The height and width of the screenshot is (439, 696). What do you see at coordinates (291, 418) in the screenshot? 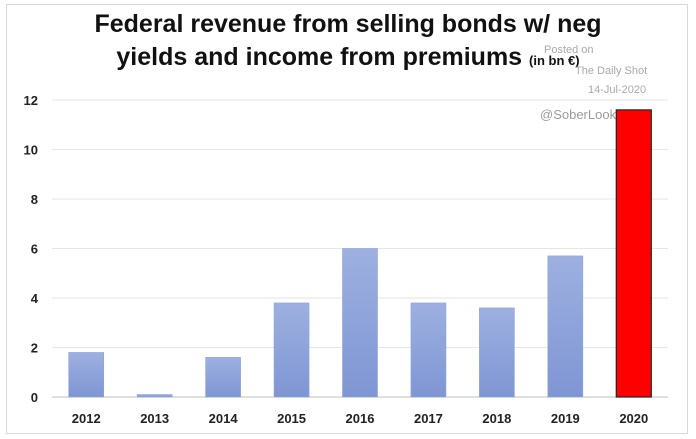
I see `x-tick-label: 2015` at bounding box center [291, 418].